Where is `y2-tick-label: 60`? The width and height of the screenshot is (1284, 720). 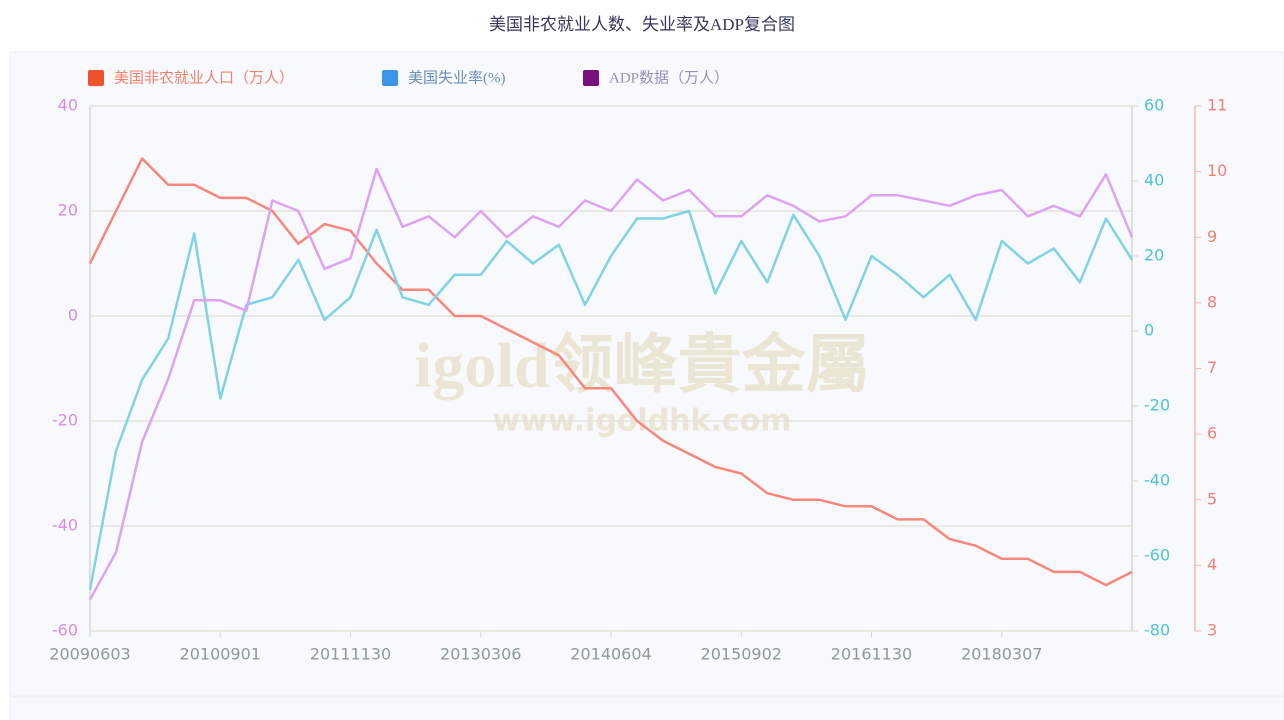 y2-tick-label: 60 is located at coordinates (1154, 105).